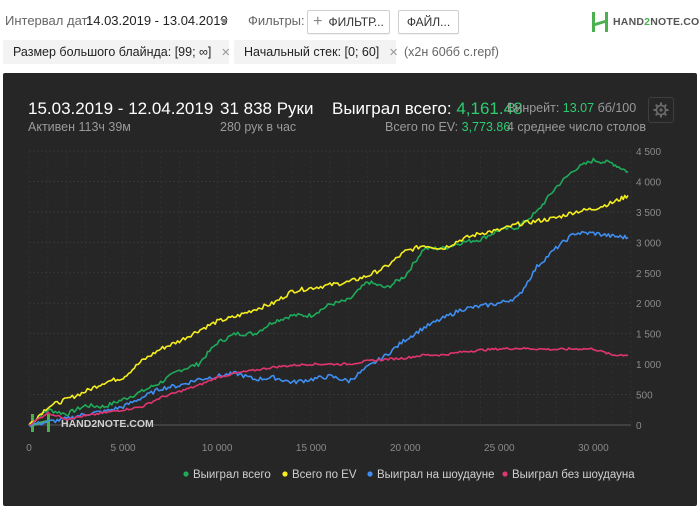  I want to click on legend-label: Выиграл без шоудауна, so click(573, 475).